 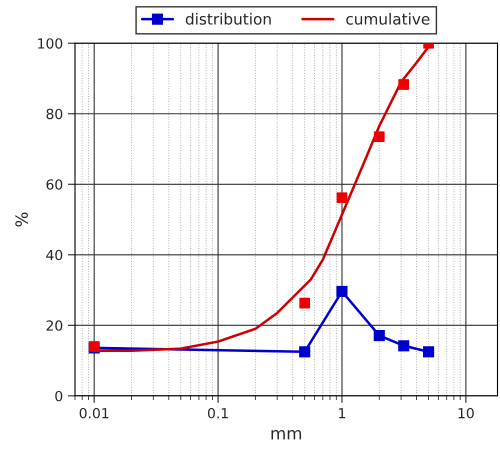 What do you see at coordinates (54, 114) in the screenshot?
I see `y-tick-label: 80` at bounding box center [54, 114].